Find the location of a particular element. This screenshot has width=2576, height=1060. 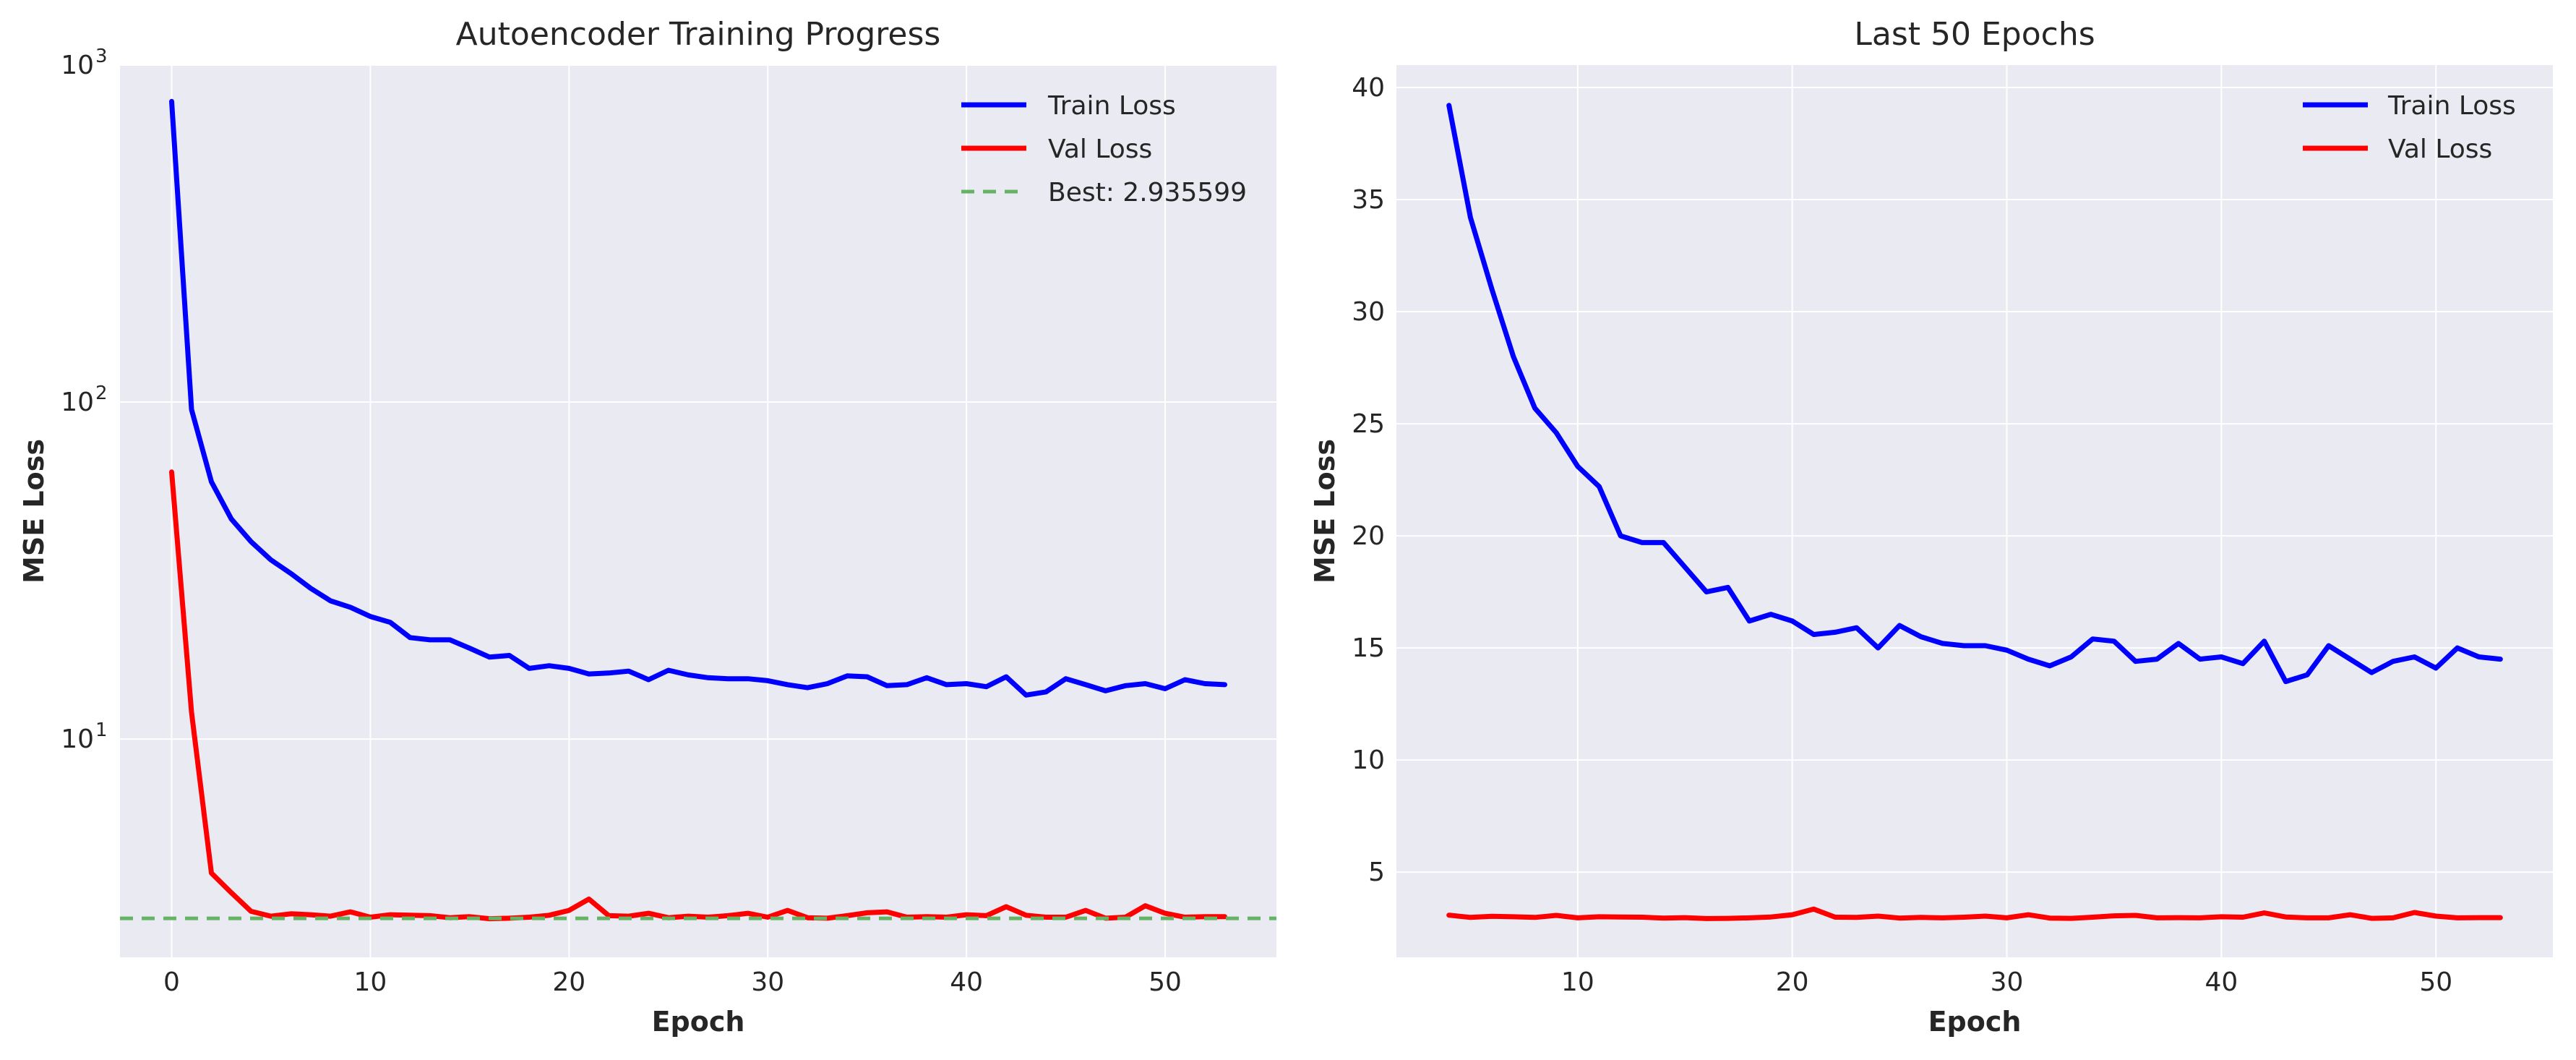

legend-label-best: Best: 2.935599 is located at coordinates (1148, 193).